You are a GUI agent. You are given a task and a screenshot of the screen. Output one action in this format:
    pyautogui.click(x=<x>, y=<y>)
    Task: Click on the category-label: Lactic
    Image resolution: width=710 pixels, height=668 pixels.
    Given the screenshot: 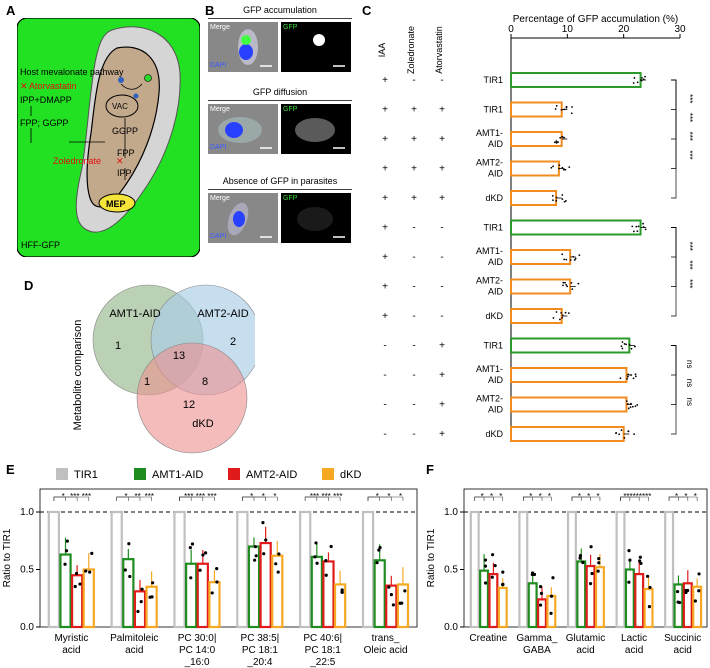 What is the action you would take?
    pyautogui.click(x=634, y=638)
    